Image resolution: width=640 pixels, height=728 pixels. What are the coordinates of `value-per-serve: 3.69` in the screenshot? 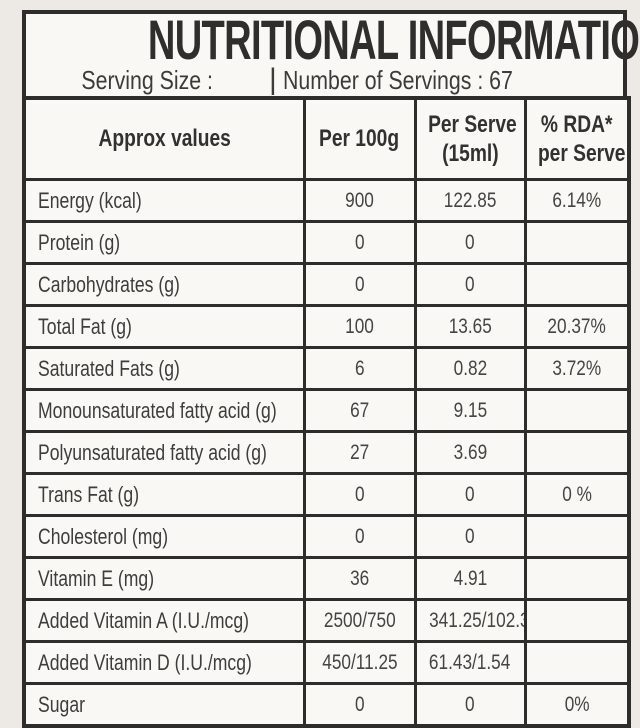 It's located at (470, 452).